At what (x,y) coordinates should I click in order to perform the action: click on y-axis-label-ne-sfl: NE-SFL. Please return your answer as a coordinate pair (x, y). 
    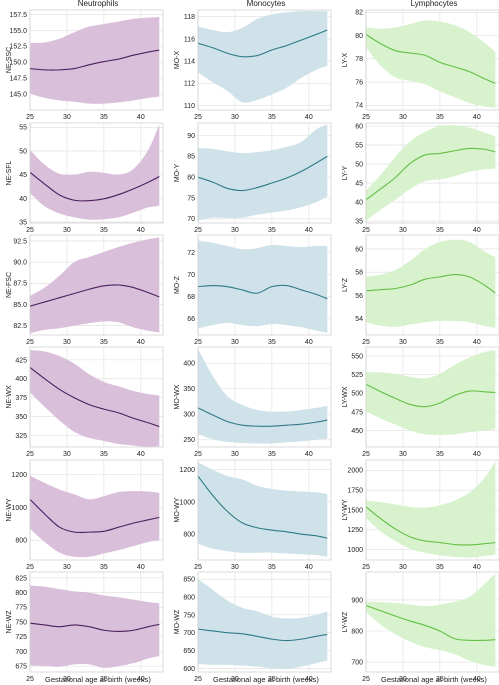
    Looking at the image, I should click on (9, 172).